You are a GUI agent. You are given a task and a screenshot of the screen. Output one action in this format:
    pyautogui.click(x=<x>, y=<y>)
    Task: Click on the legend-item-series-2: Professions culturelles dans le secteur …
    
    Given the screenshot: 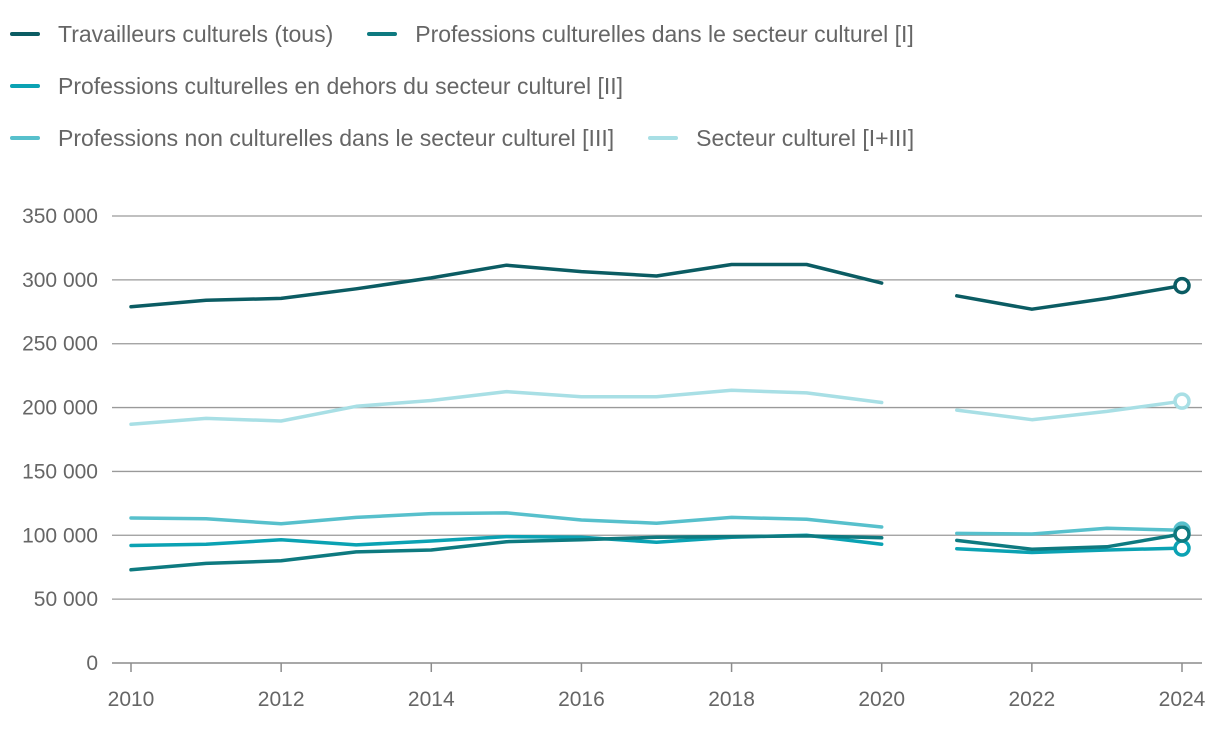 What is the action you would take?
    pyautogui.click(x=640, y=34)
    